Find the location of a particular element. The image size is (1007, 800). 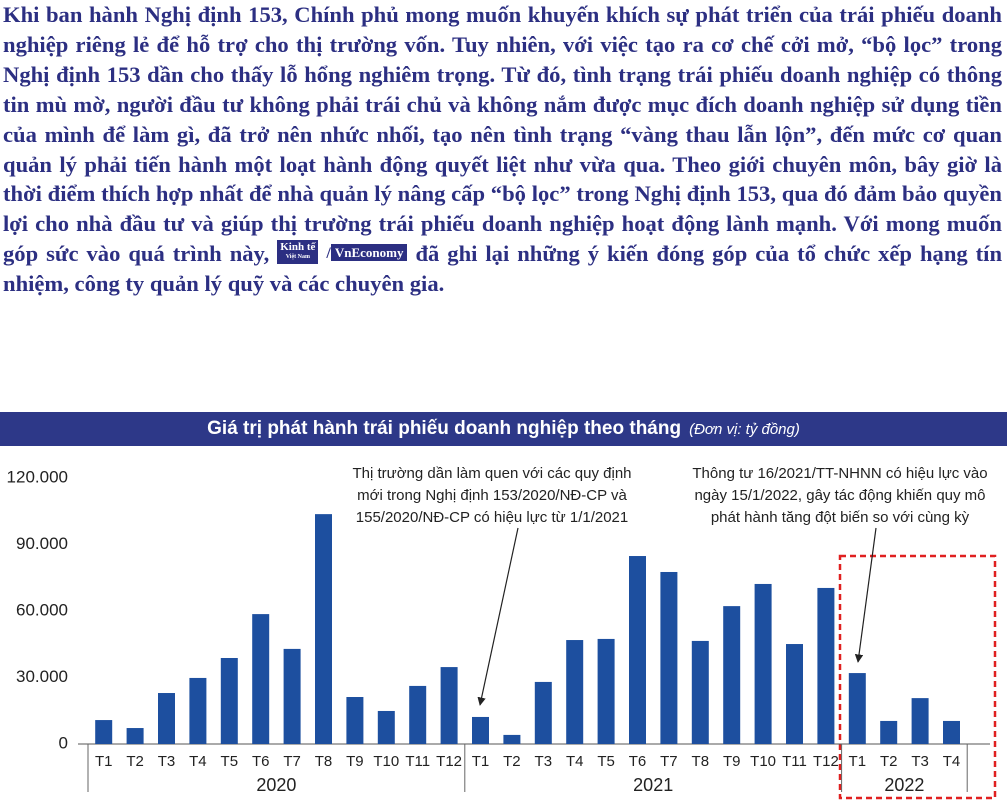

logo: Kinh tế Việt Nam is located at coordinates (298, 252).